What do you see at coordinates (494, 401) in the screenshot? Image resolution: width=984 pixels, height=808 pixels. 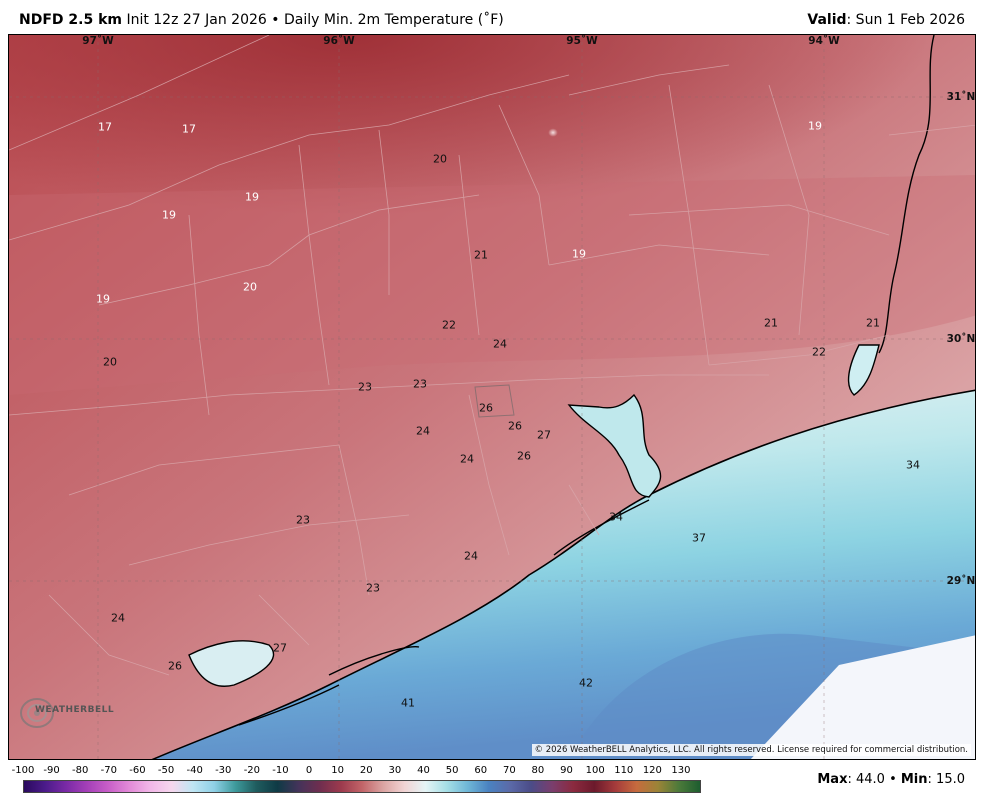 I see `city-outline` at bounding box center [494, 401].